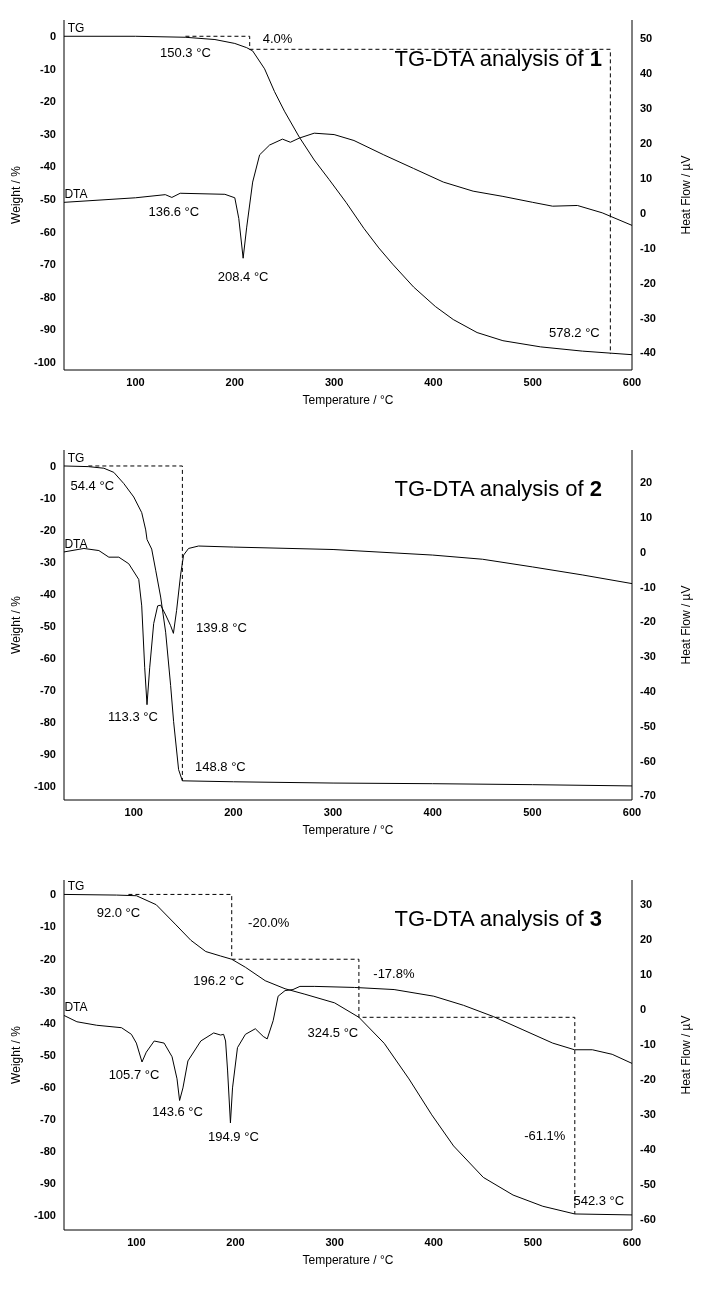  What do you see at coordinates (277, 38) in the screenshot?
I see `annotation: 4.0%` at bounding box center [277, 38].